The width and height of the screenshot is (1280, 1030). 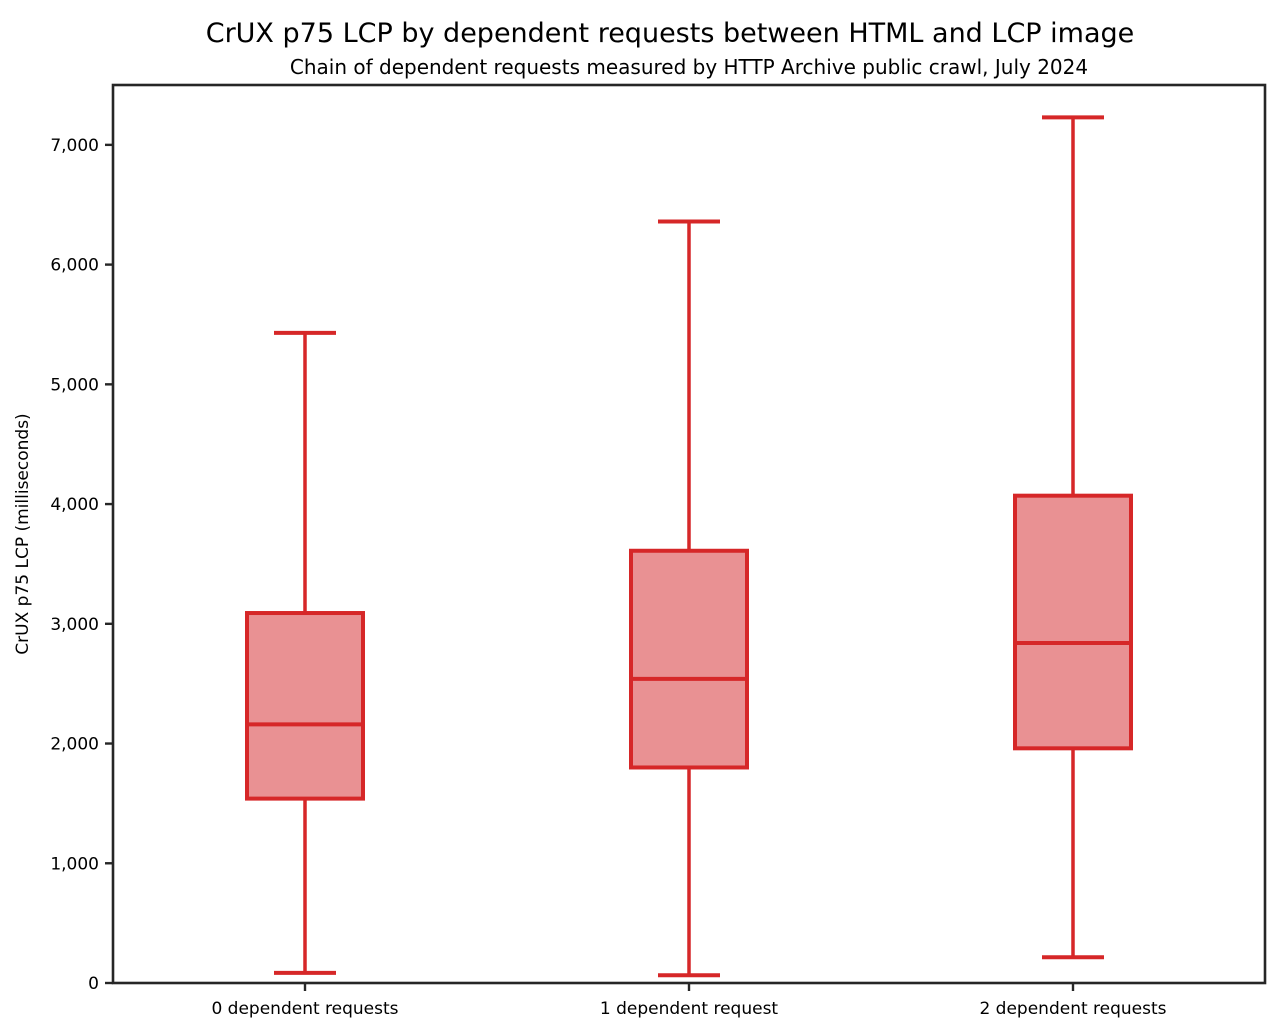 I want to click on x-tick-label: 2 dependent requests, so click(x=1072, y=1009).